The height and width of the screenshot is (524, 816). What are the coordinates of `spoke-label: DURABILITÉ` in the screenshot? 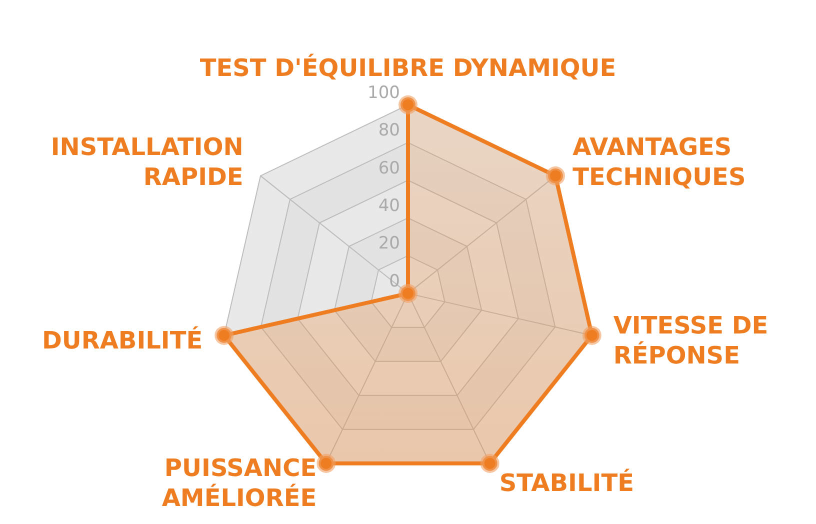 It's located at (122, 339).